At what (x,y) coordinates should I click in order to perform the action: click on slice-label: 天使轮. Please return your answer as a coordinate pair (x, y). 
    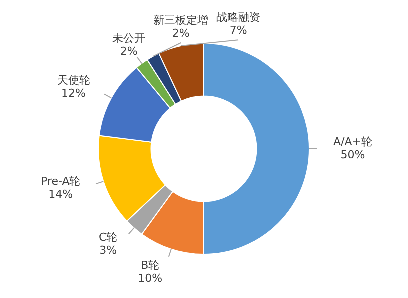
    Looking at the image, I should click on (73, 80).